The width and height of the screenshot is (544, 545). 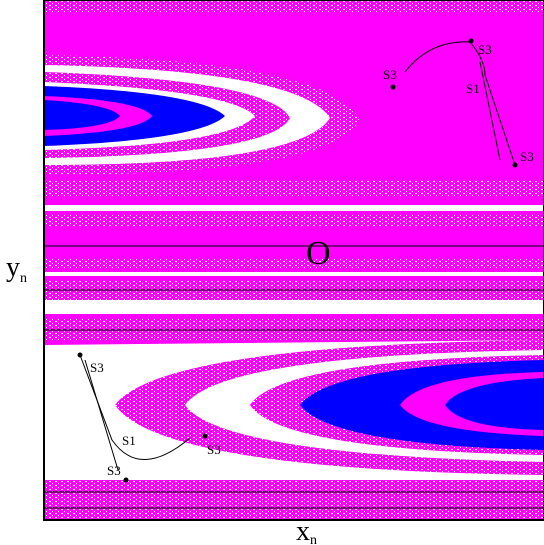 I want to click on x-label-main: x, so click(x=303, y=530).